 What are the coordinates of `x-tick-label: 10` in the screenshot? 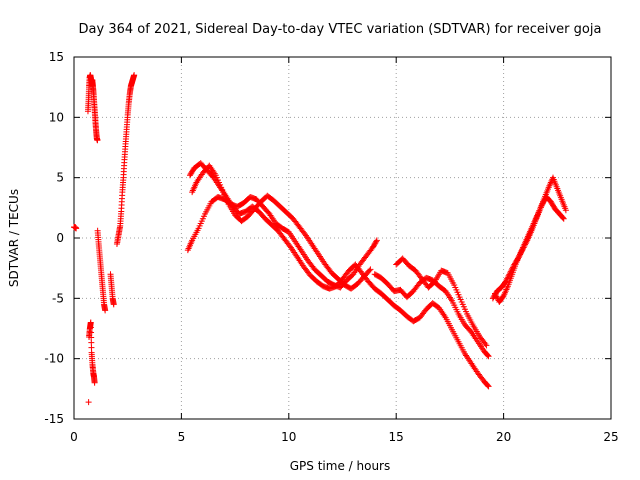 It's located at (288, 437).